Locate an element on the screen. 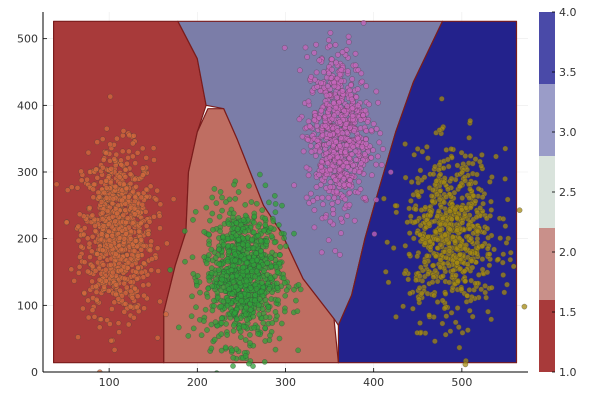 This screenshot has width=600, height=400. colorbar-tick-label: 3.0 is located at coordinates (568, 132).